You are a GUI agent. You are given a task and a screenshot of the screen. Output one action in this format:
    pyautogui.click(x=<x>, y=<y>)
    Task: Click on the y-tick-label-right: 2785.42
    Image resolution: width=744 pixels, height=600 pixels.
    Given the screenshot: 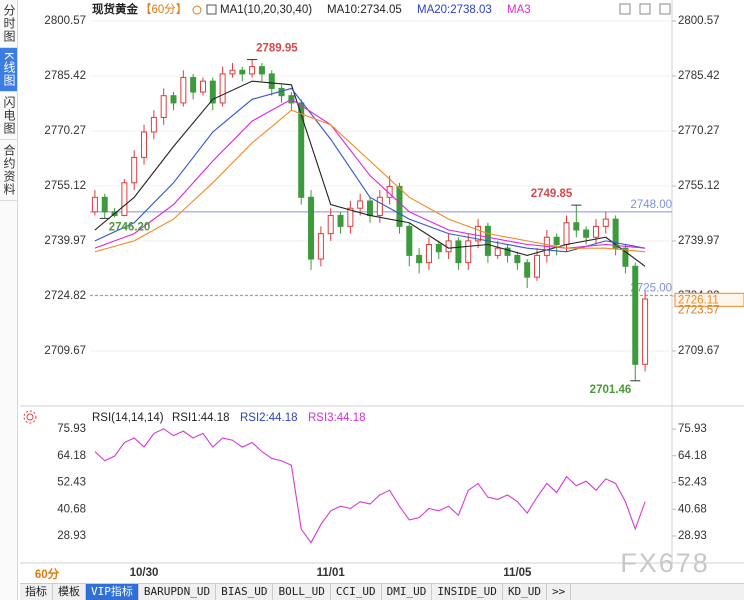 What is the action you would take?
    pyautogui.click(x=699, y=76)
    